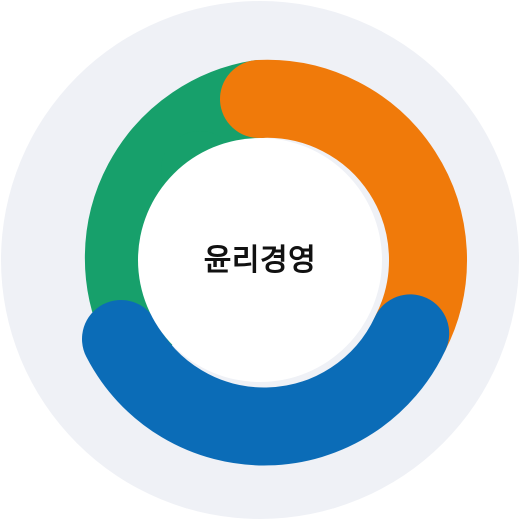  I want to click on center-title: 윤리경영, so click(260, 260).